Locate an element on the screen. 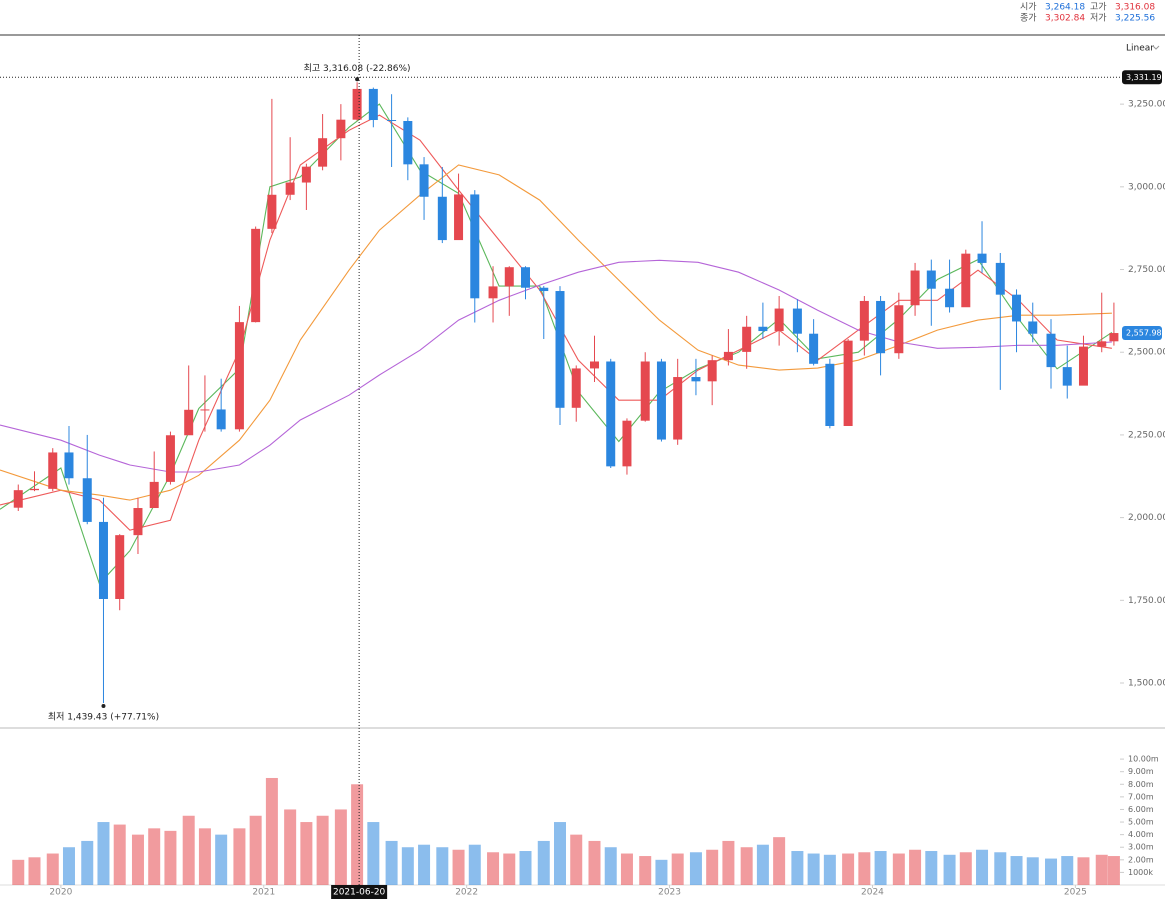 This screenshot has height=899, width=1165. volume-tick-label: 4.00m is located at coordinates (1141, 834).